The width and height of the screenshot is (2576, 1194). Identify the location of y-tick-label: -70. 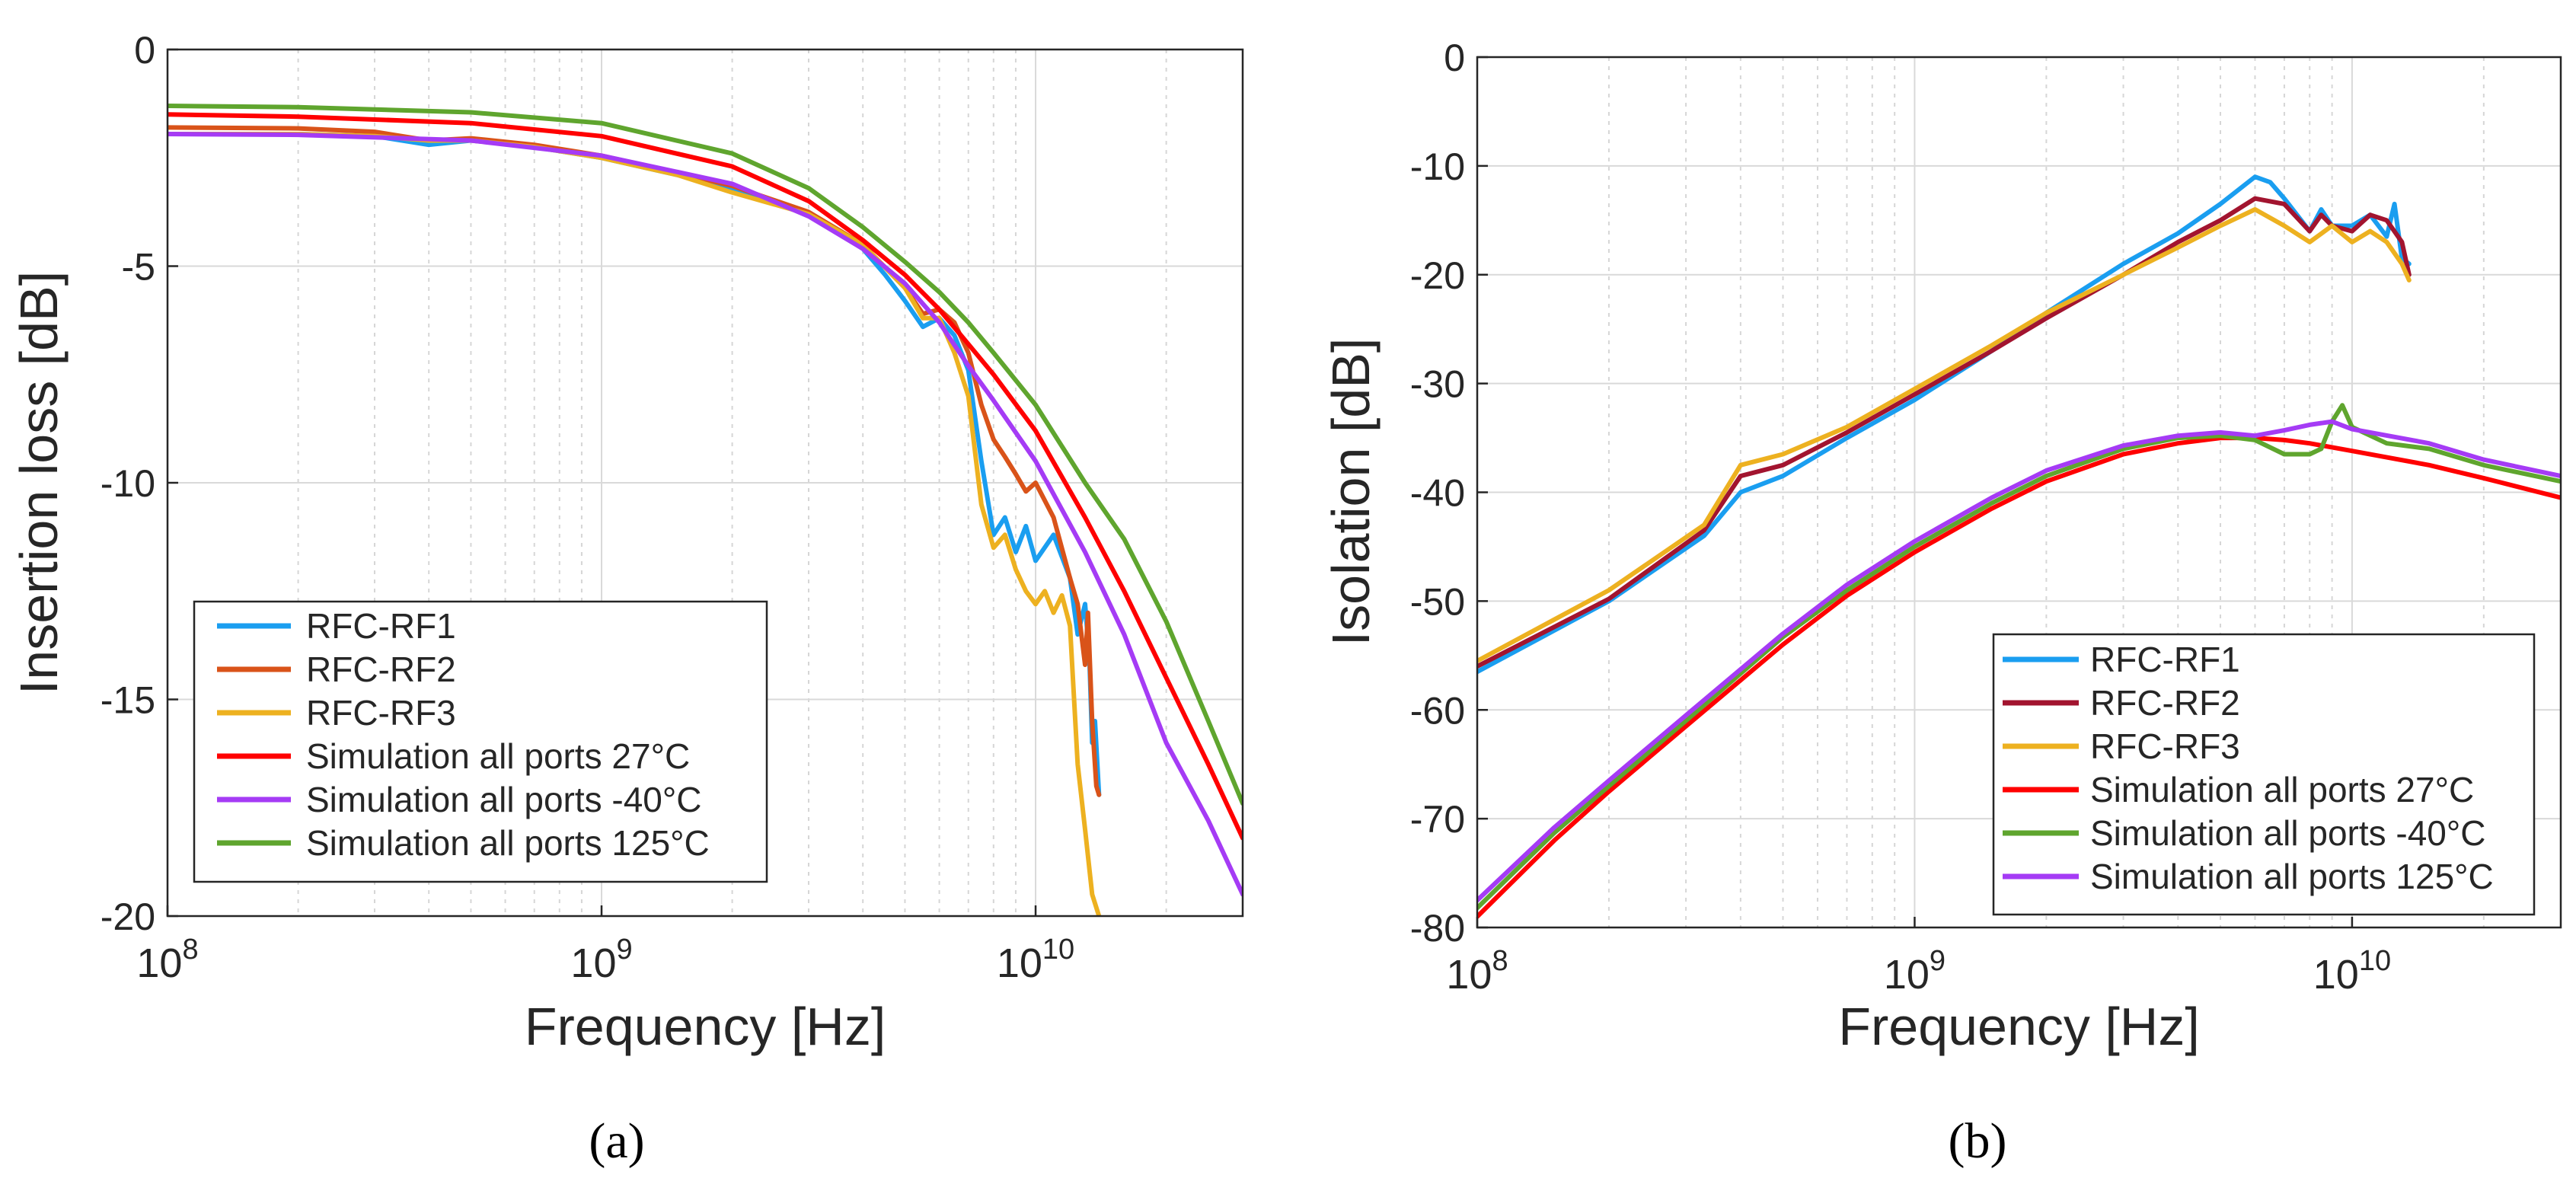
(1437, 820).